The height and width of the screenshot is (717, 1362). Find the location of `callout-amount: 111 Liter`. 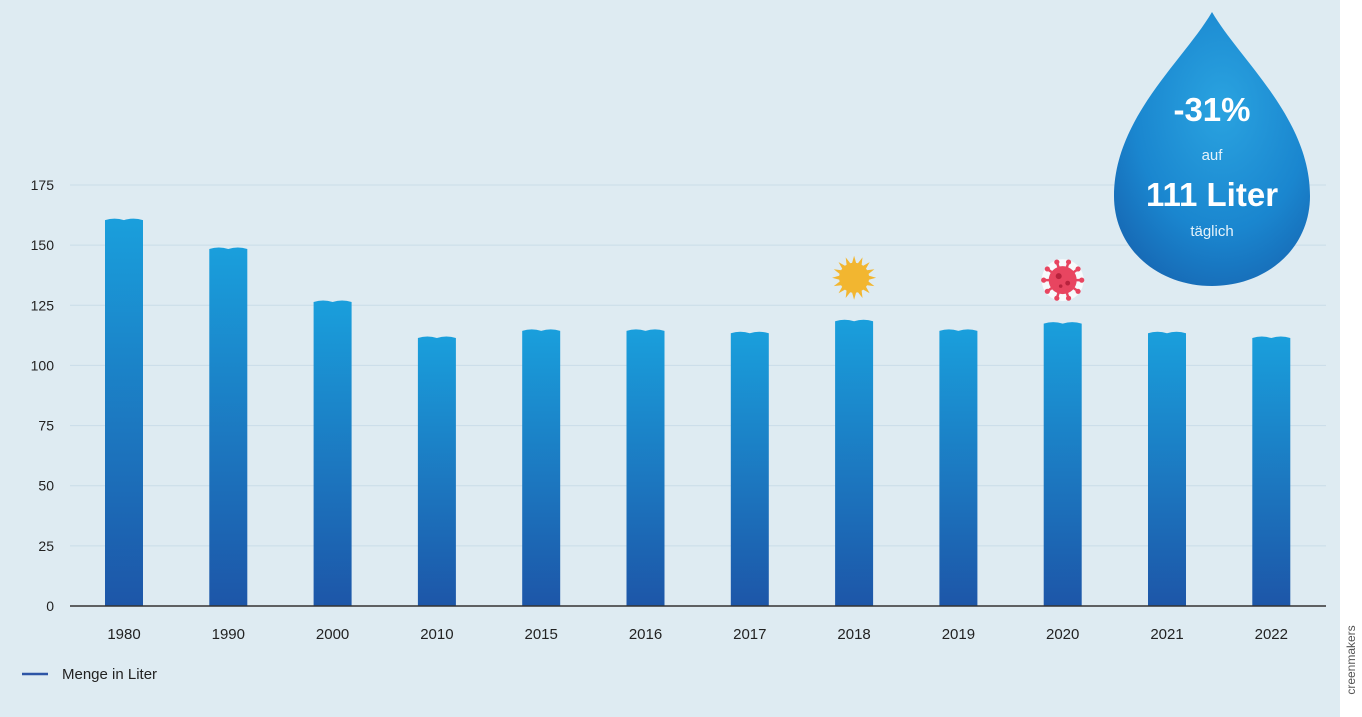

callout-amount: 111 Liter is located at coordinates (1212, 194).